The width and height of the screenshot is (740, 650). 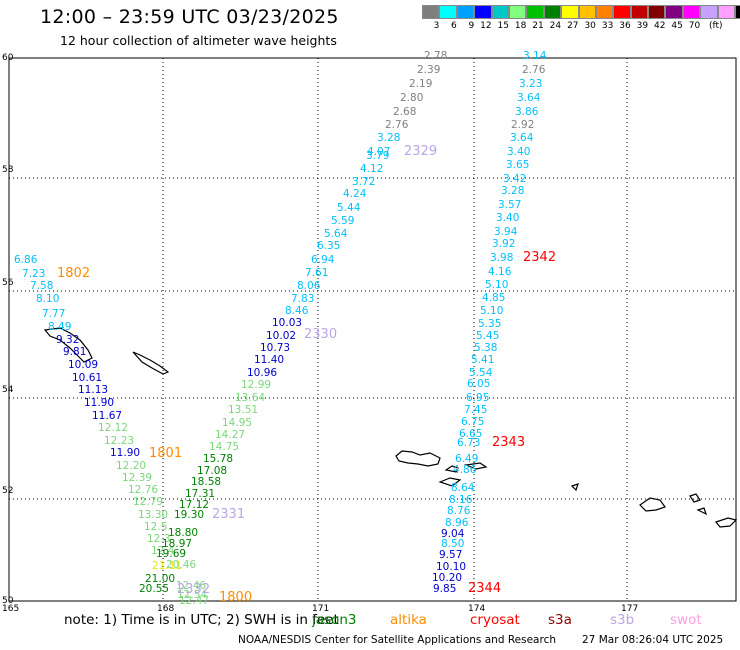 What do you see at coordinates (607, 26) in the screenshot?
I see `color-scale-label: 33` at bounding box center [607, 26].